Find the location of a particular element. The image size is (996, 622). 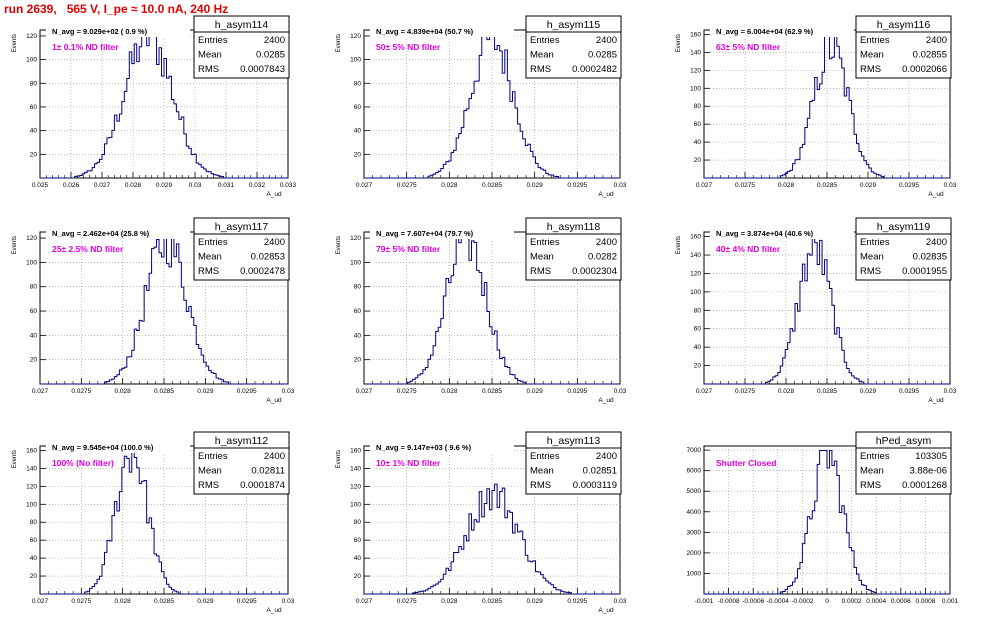

y-tick-label: 3000 is located at coordinates (694, 532).